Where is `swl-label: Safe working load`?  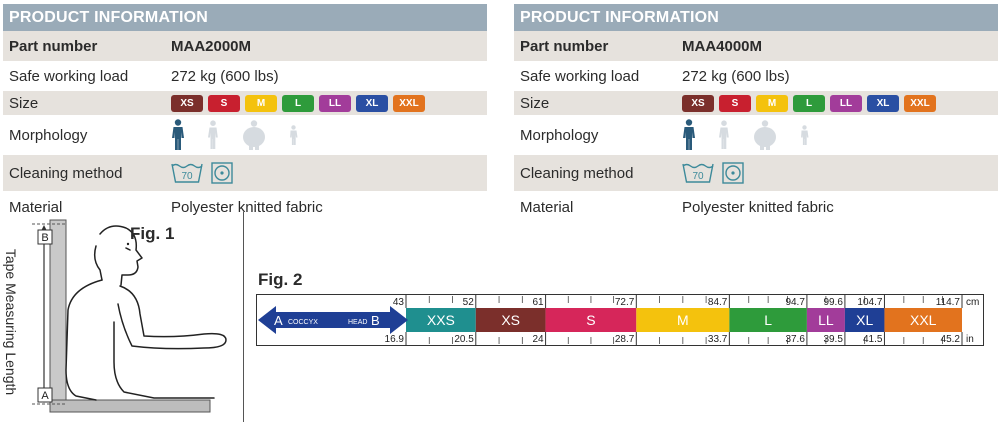
swl-label: Safe working load is located at coordinates (580, 76).